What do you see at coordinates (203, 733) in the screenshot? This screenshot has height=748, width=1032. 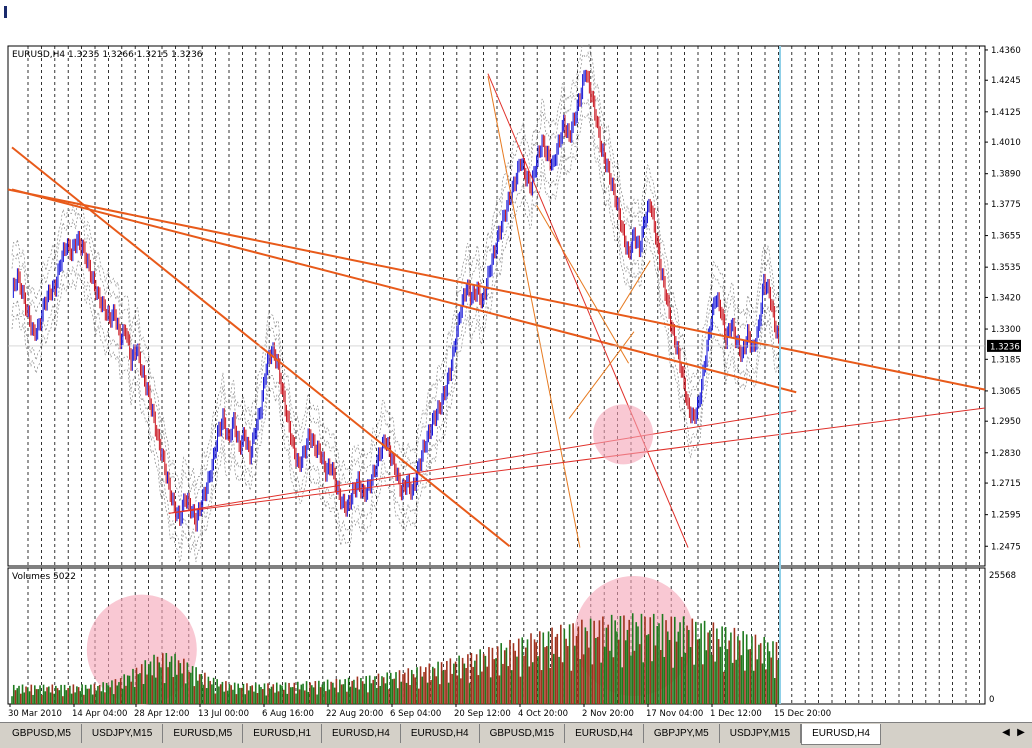 I see `chart-tab: EURUSD,M5` at bounding box center [203, 733].